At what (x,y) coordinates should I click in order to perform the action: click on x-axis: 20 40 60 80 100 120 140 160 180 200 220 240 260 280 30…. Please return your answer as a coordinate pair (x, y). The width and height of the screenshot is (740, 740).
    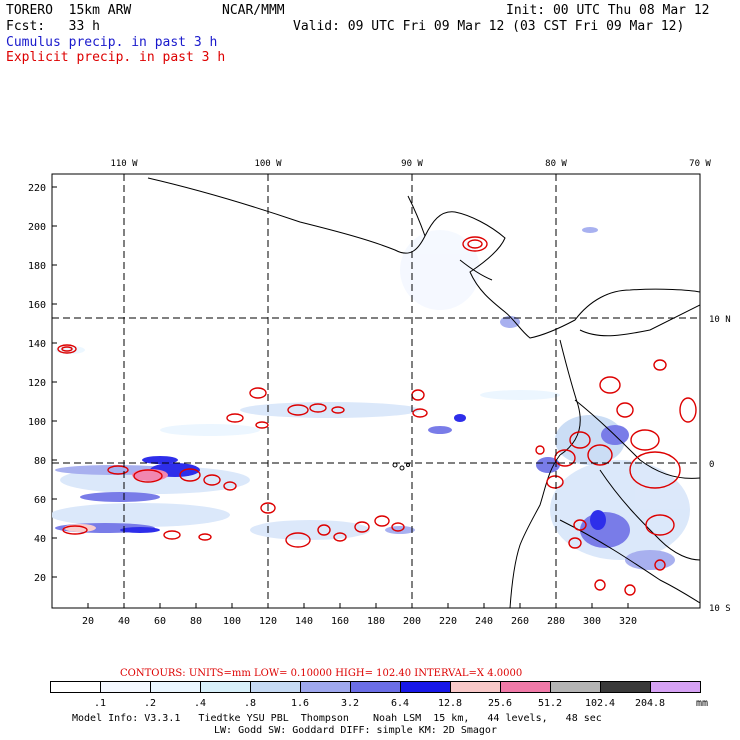
    Looking at the image, I should click on (359, 615).